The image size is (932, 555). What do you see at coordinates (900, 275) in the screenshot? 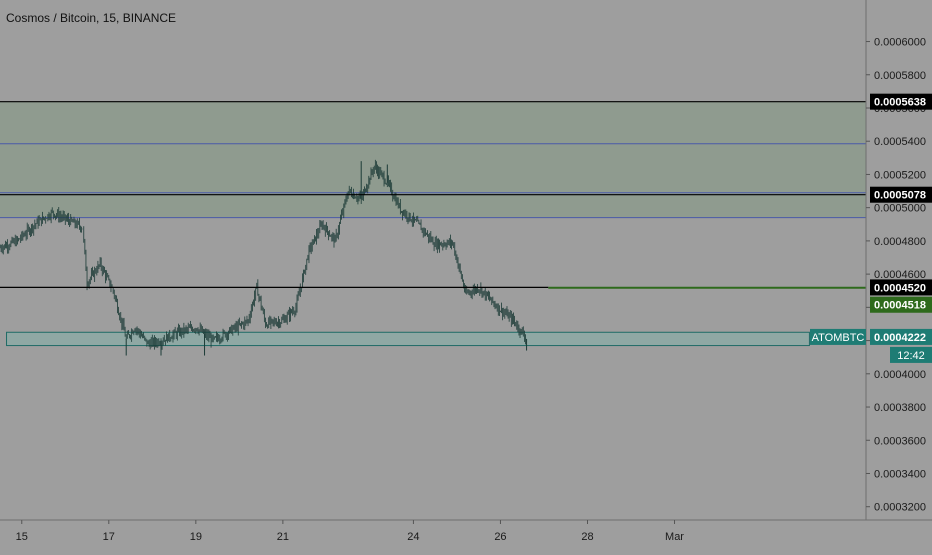
I see `y-tick-label-7: 0.0004600` at bounding box center [900, 275].